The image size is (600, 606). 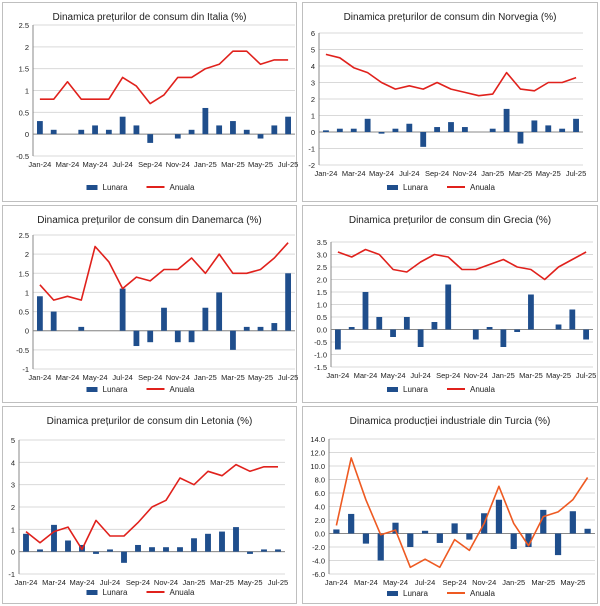 I want to click on y-tick-label: 2.0, so click(x=322, y=280).